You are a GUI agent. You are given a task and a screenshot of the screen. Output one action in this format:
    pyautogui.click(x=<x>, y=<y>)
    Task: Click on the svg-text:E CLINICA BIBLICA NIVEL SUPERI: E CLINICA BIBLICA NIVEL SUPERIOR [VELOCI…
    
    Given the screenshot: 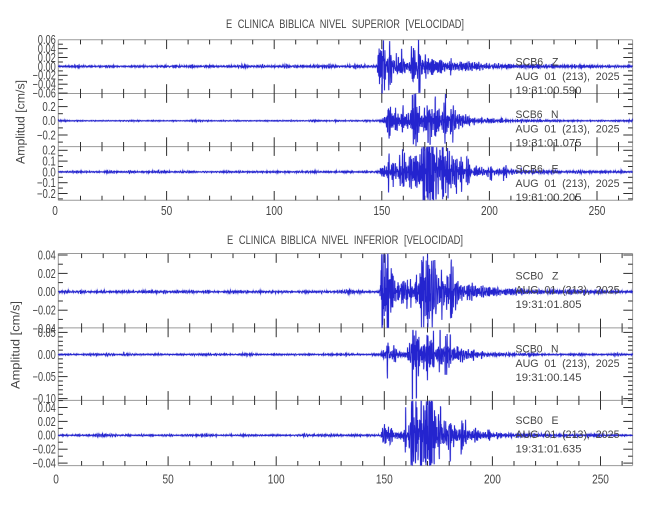 What is the action you would take?
    pyautogui.click(x=345, y=24)
    